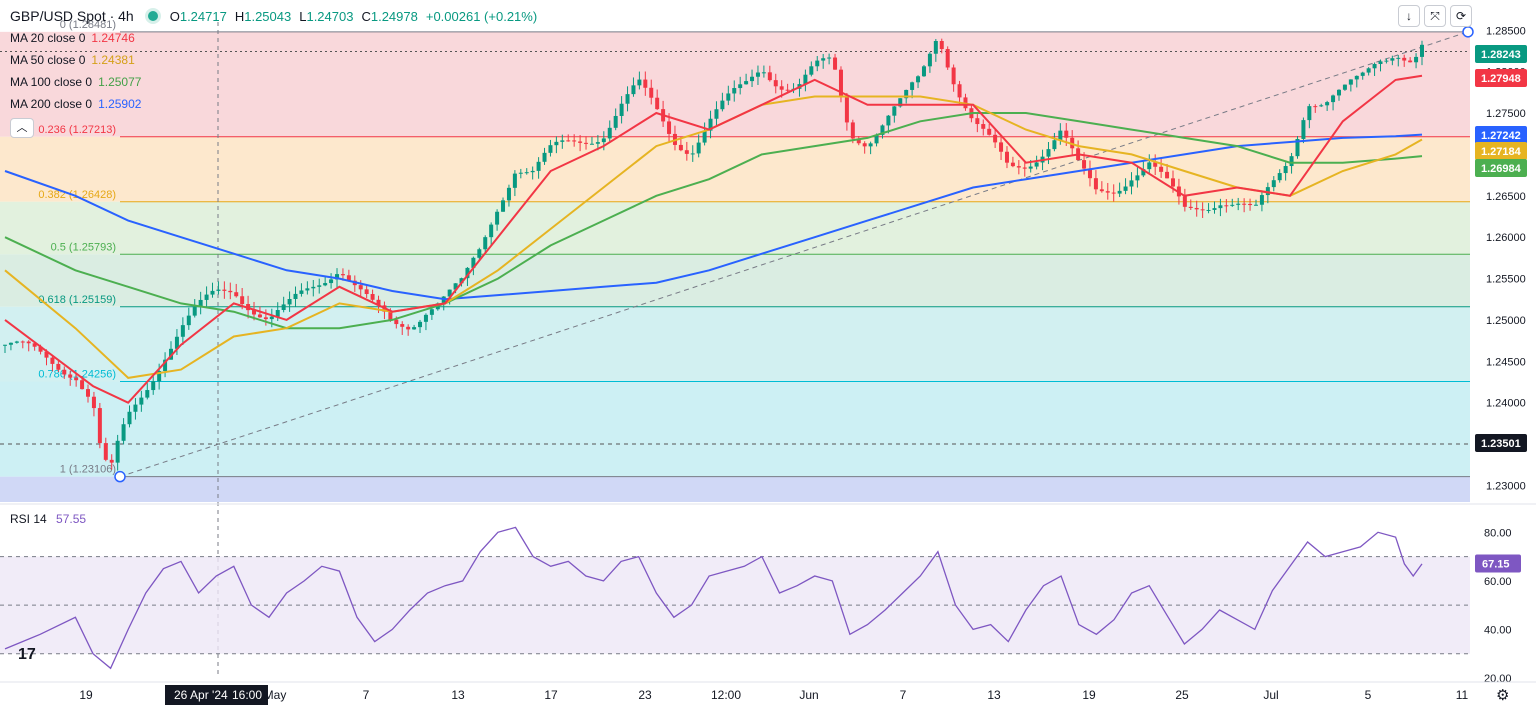  I want to click on fib-label-3: 0.5 (1.25793), so click(83, 247).